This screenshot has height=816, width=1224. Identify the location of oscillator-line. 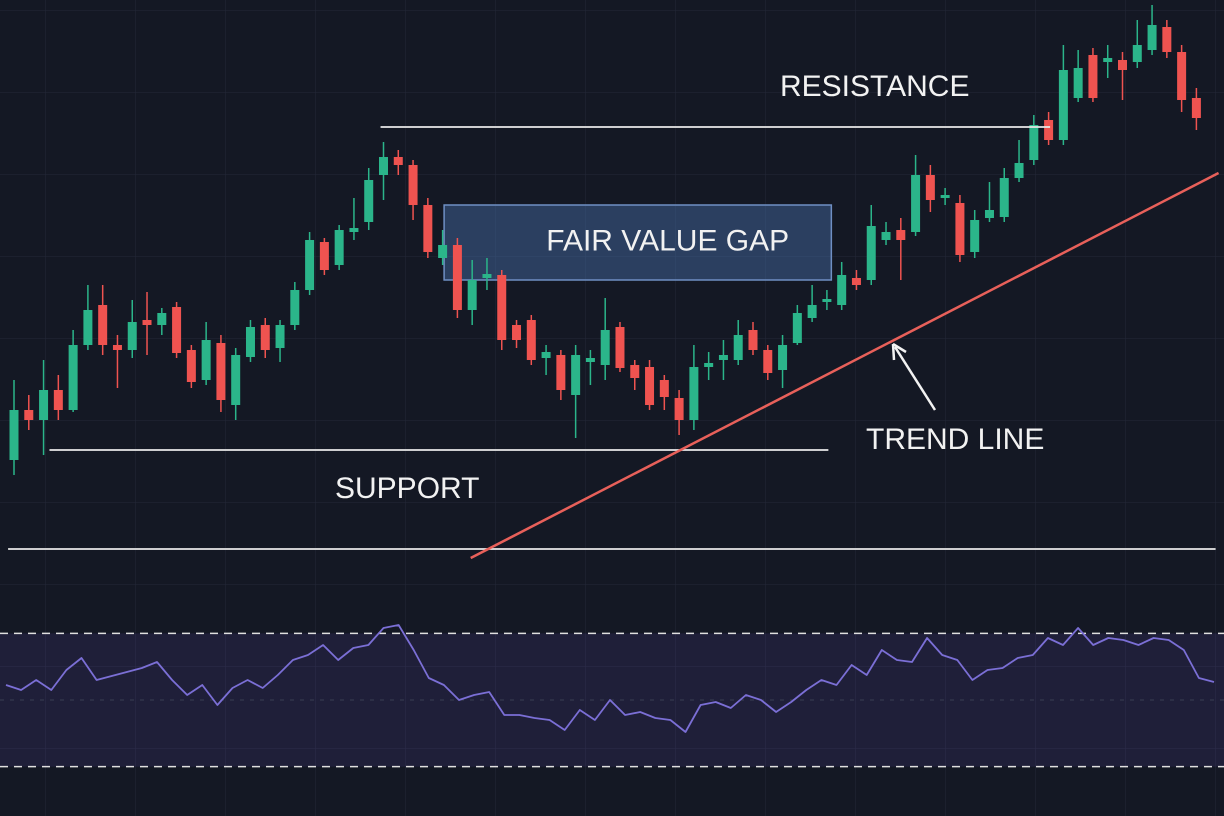
(610, 678).